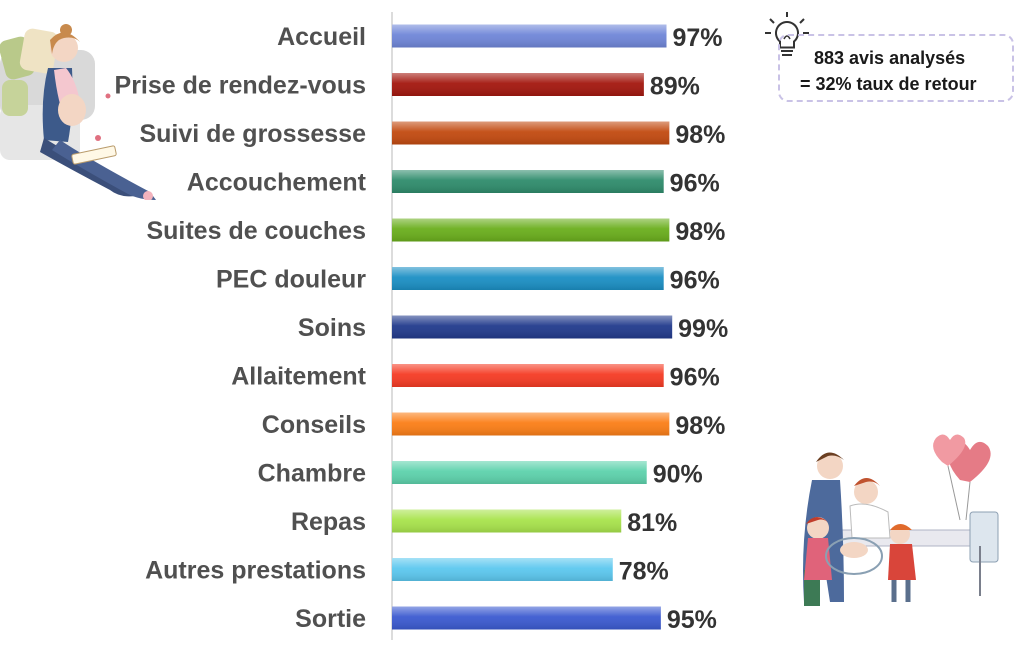  What do you see at coordinates (692, 620) in the screenshot?
I see `value-label: 95%` at bounding box center [692, 620].